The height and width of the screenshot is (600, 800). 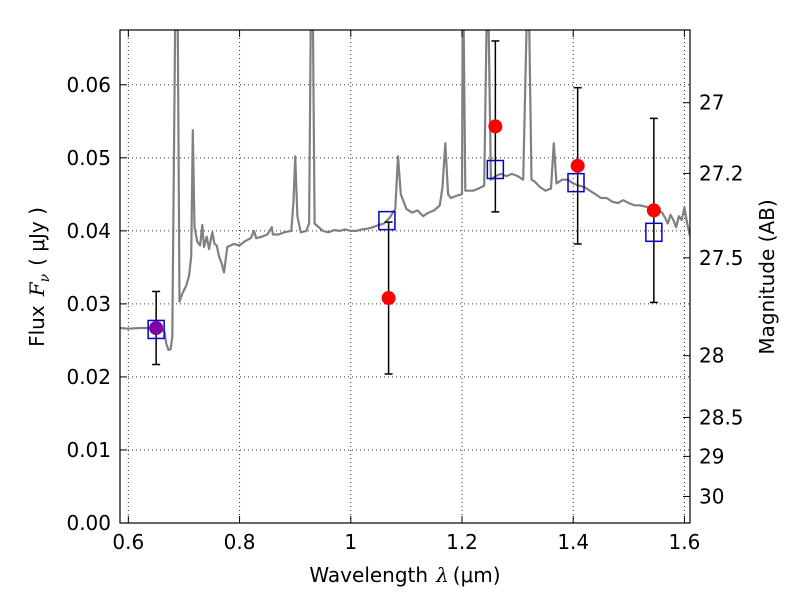 I want to click on x-tick-label: 0.8, so click(x=240, y=542).